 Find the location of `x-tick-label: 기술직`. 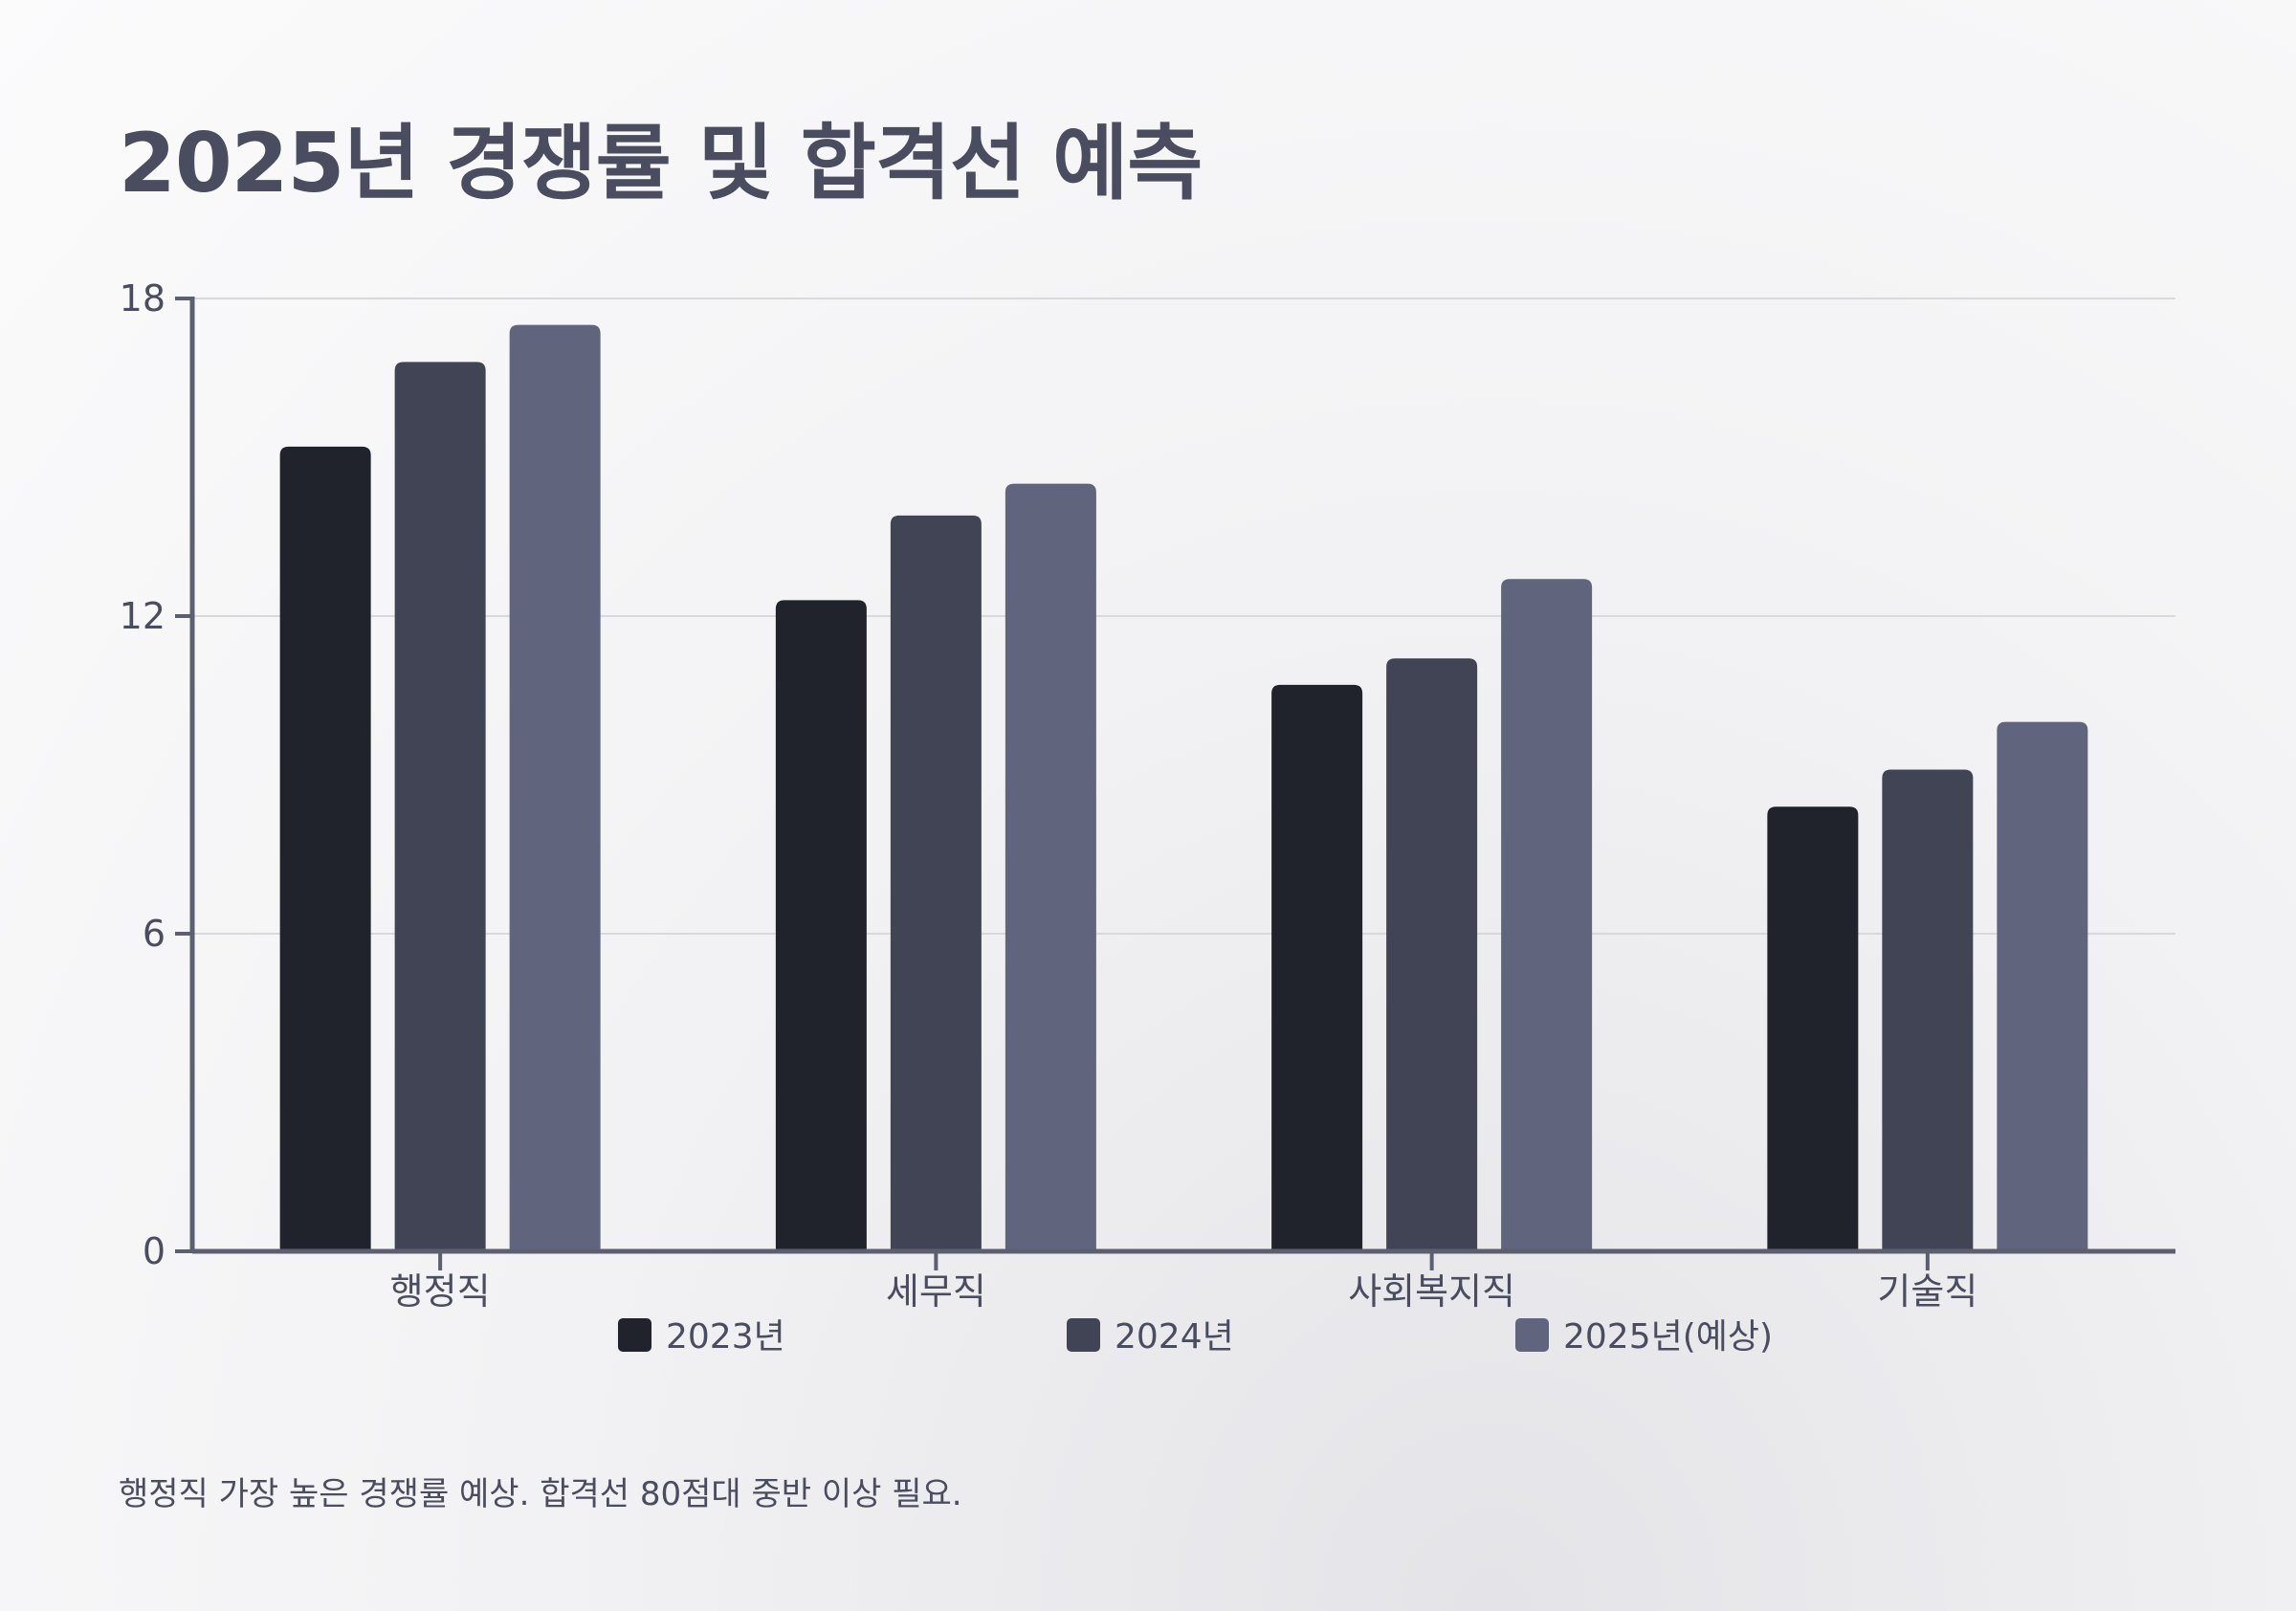

x-tick-label: 기술직 is located at coordinates (1927, 1291).